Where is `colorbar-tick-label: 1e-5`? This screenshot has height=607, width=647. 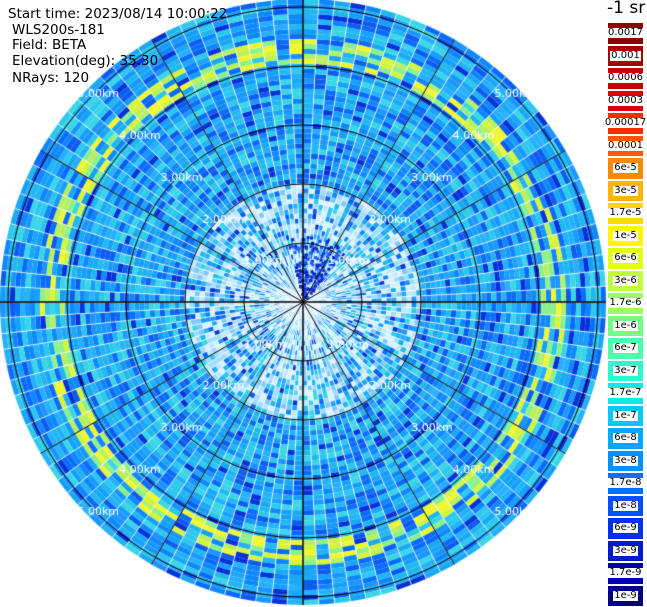
colorbar-tick-label: 1e-5 is located at coordinates (625, 235).